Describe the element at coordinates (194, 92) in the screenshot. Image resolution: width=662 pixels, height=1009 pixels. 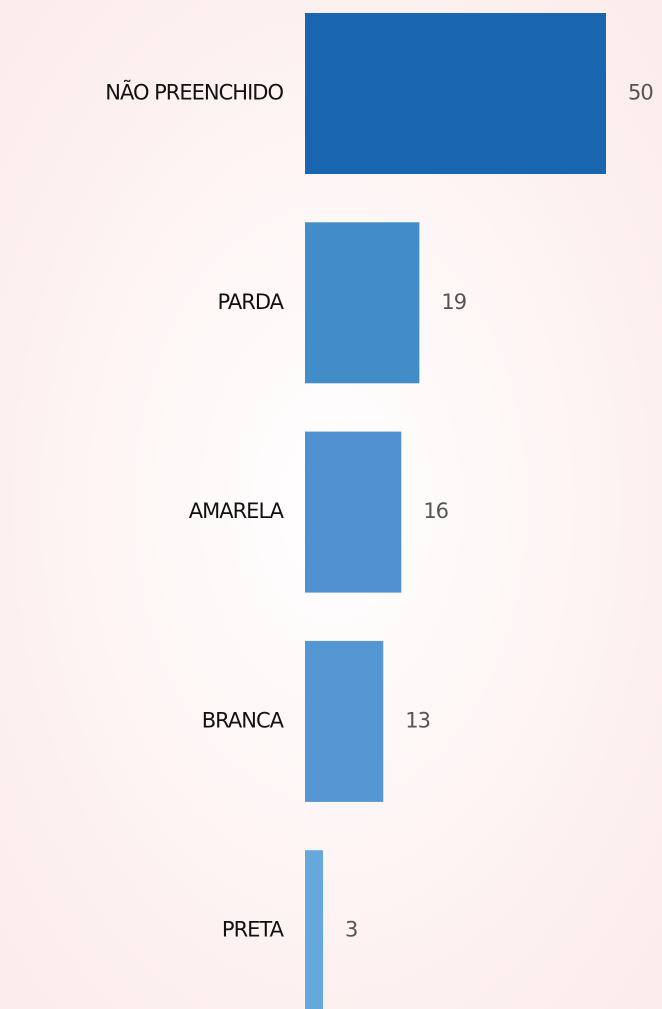
I see `category-label: NÃO PREENCHIDO` at that location.